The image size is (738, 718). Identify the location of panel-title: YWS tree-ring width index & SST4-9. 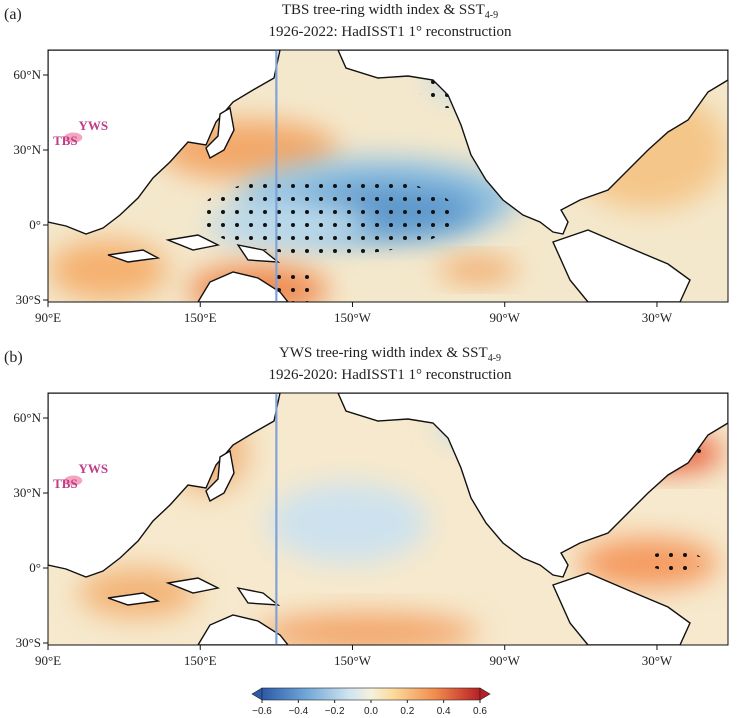
(390, 354).